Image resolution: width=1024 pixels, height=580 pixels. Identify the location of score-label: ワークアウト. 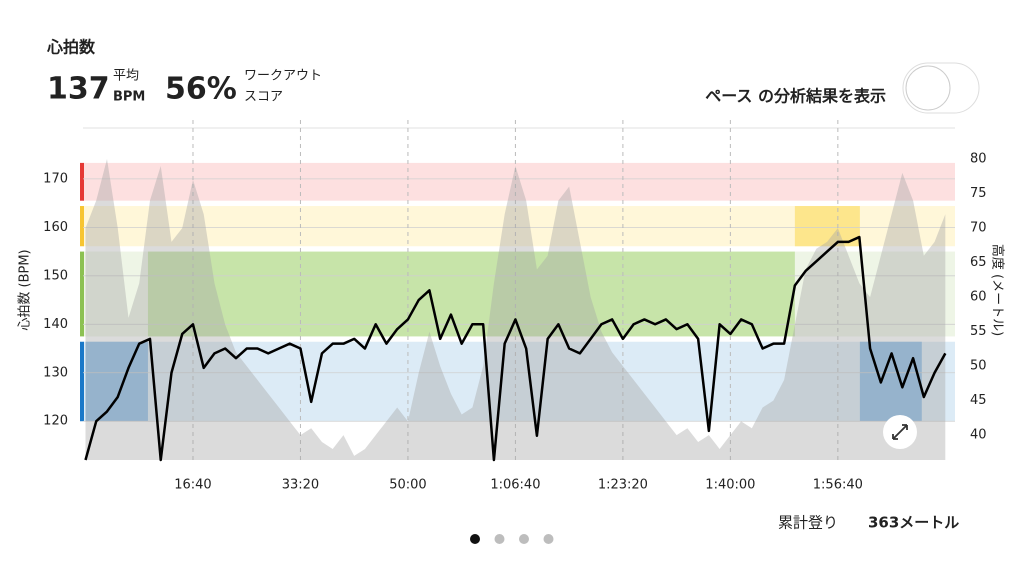
(283, 76).